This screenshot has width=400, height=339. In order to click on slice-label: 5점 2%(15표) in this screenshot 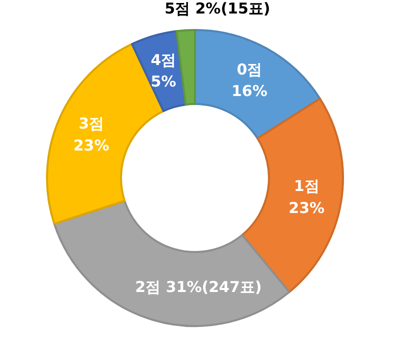, I will do `click(217, 9)`.